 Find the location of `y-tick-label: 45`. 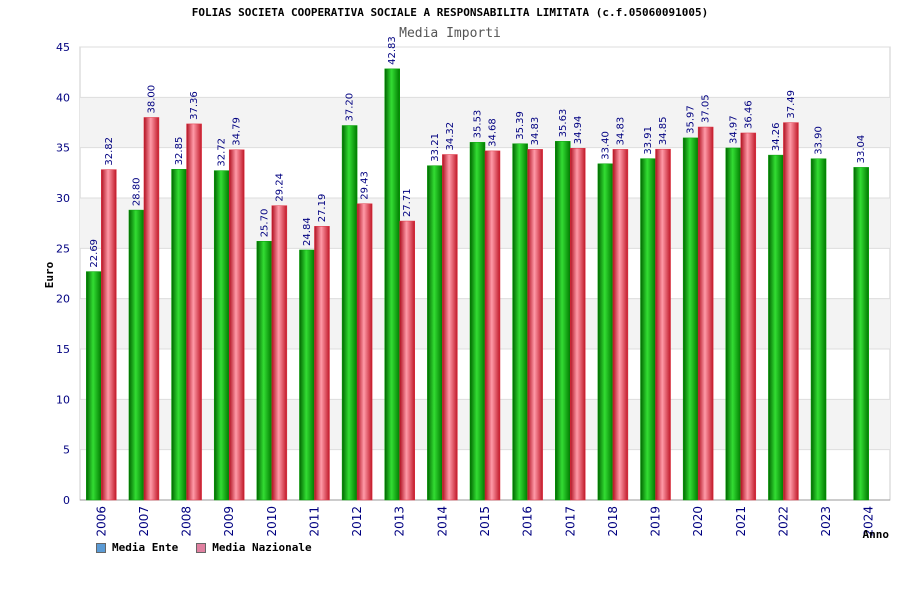

y-tick-label: 45 is located at coordinates (63, 47).